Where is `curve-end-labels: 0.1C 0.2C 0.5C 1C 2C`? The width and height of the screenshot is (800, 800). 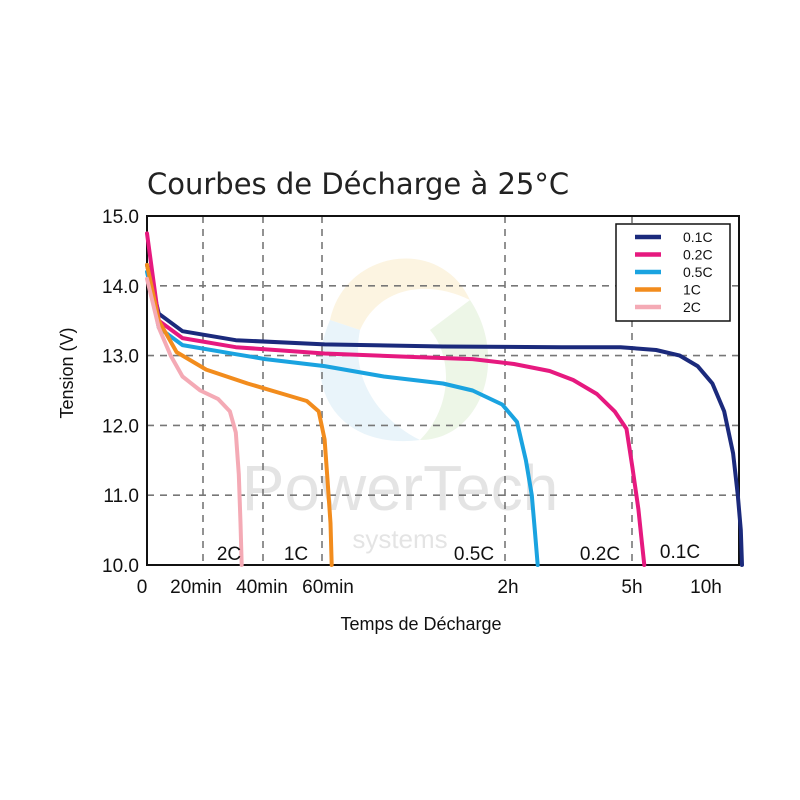
curve-end-labels: 0.1C 0.2C 0.5C 1C 2C is located at coordinates (458, 553).